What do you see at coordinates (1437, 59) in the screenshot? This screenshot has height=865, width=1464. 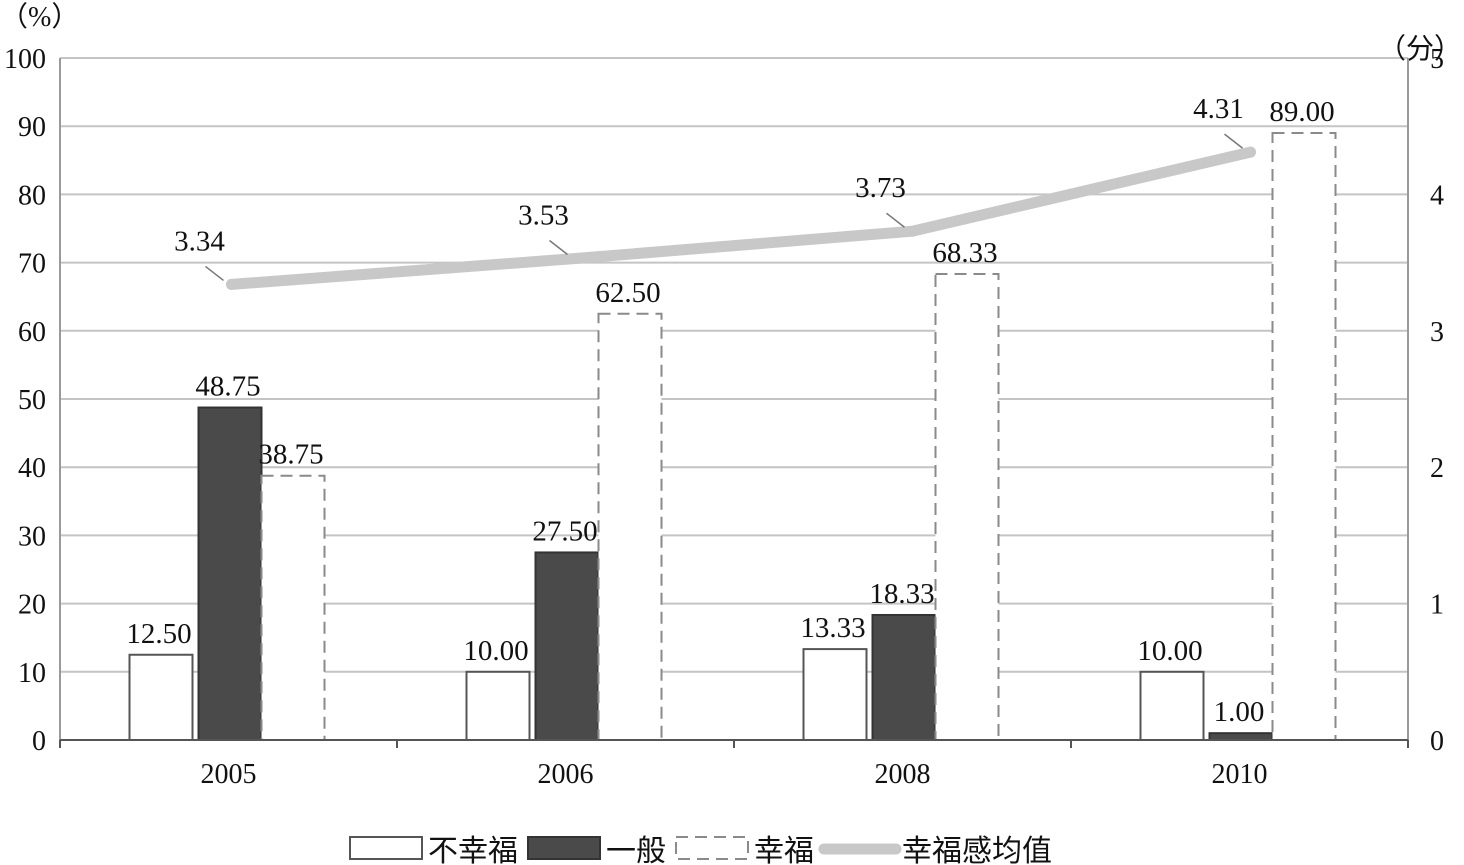 I see `y-right-tick-label: 5` at bounding box center [1437, 59].